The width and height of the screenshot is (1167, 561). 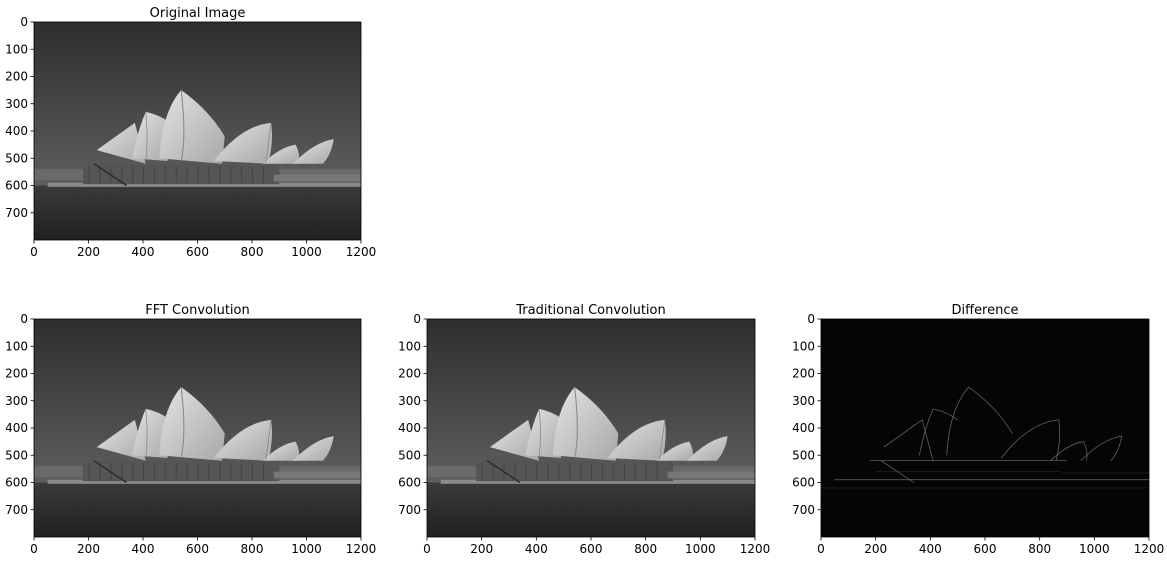 I want to click on subplot-title: Original Image, so click(x=198, y=13).